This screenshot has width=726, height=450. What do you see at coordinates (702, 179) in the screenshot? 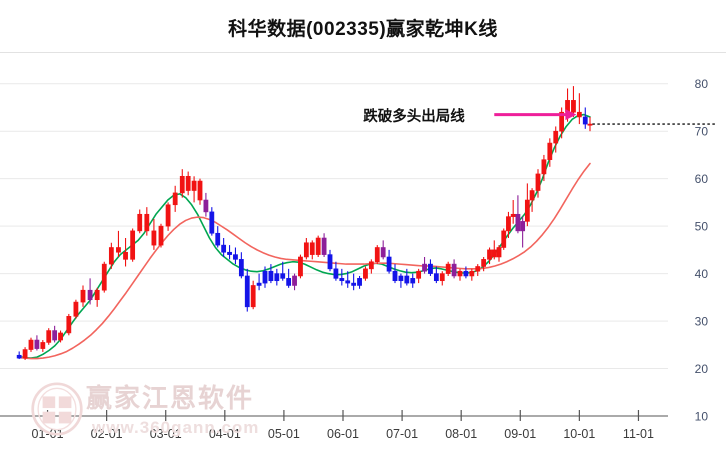
I see `y-axis-tick-label: 60` at bounding box center [702, 179].